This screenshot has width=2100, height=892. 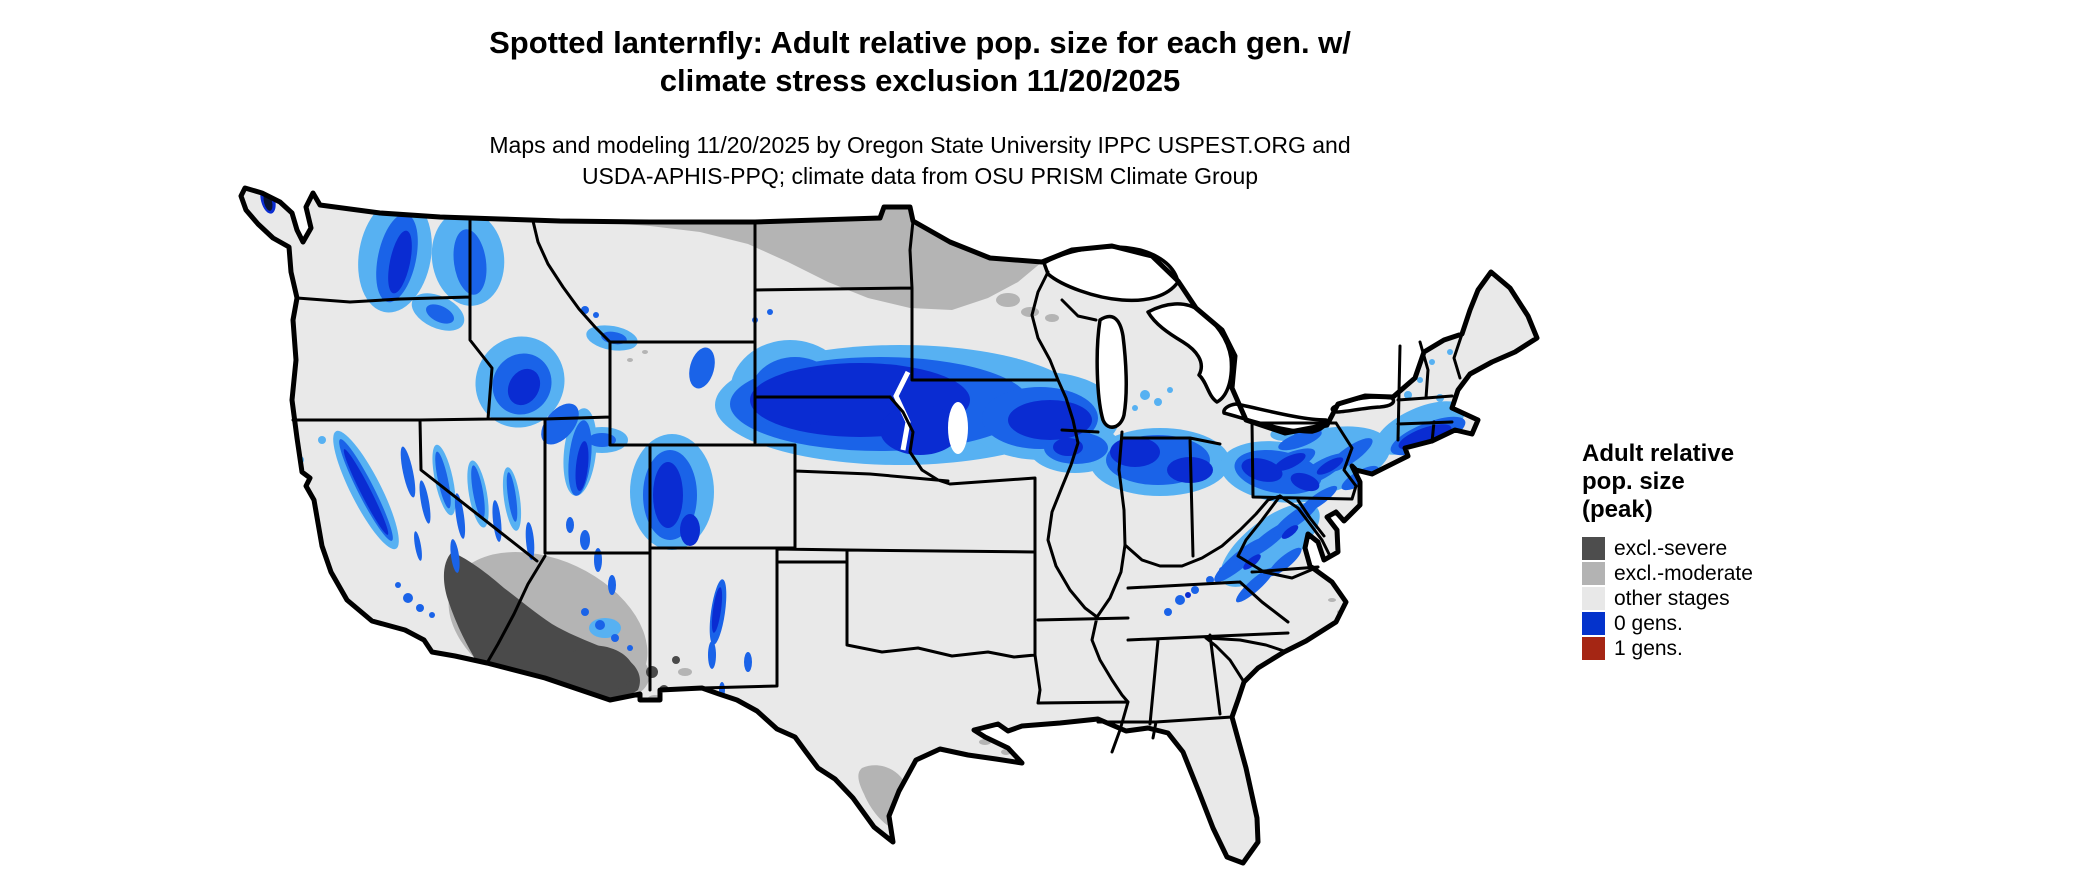 I want to click on legend-title-line3: (peak), so click(x=1617, y=509).